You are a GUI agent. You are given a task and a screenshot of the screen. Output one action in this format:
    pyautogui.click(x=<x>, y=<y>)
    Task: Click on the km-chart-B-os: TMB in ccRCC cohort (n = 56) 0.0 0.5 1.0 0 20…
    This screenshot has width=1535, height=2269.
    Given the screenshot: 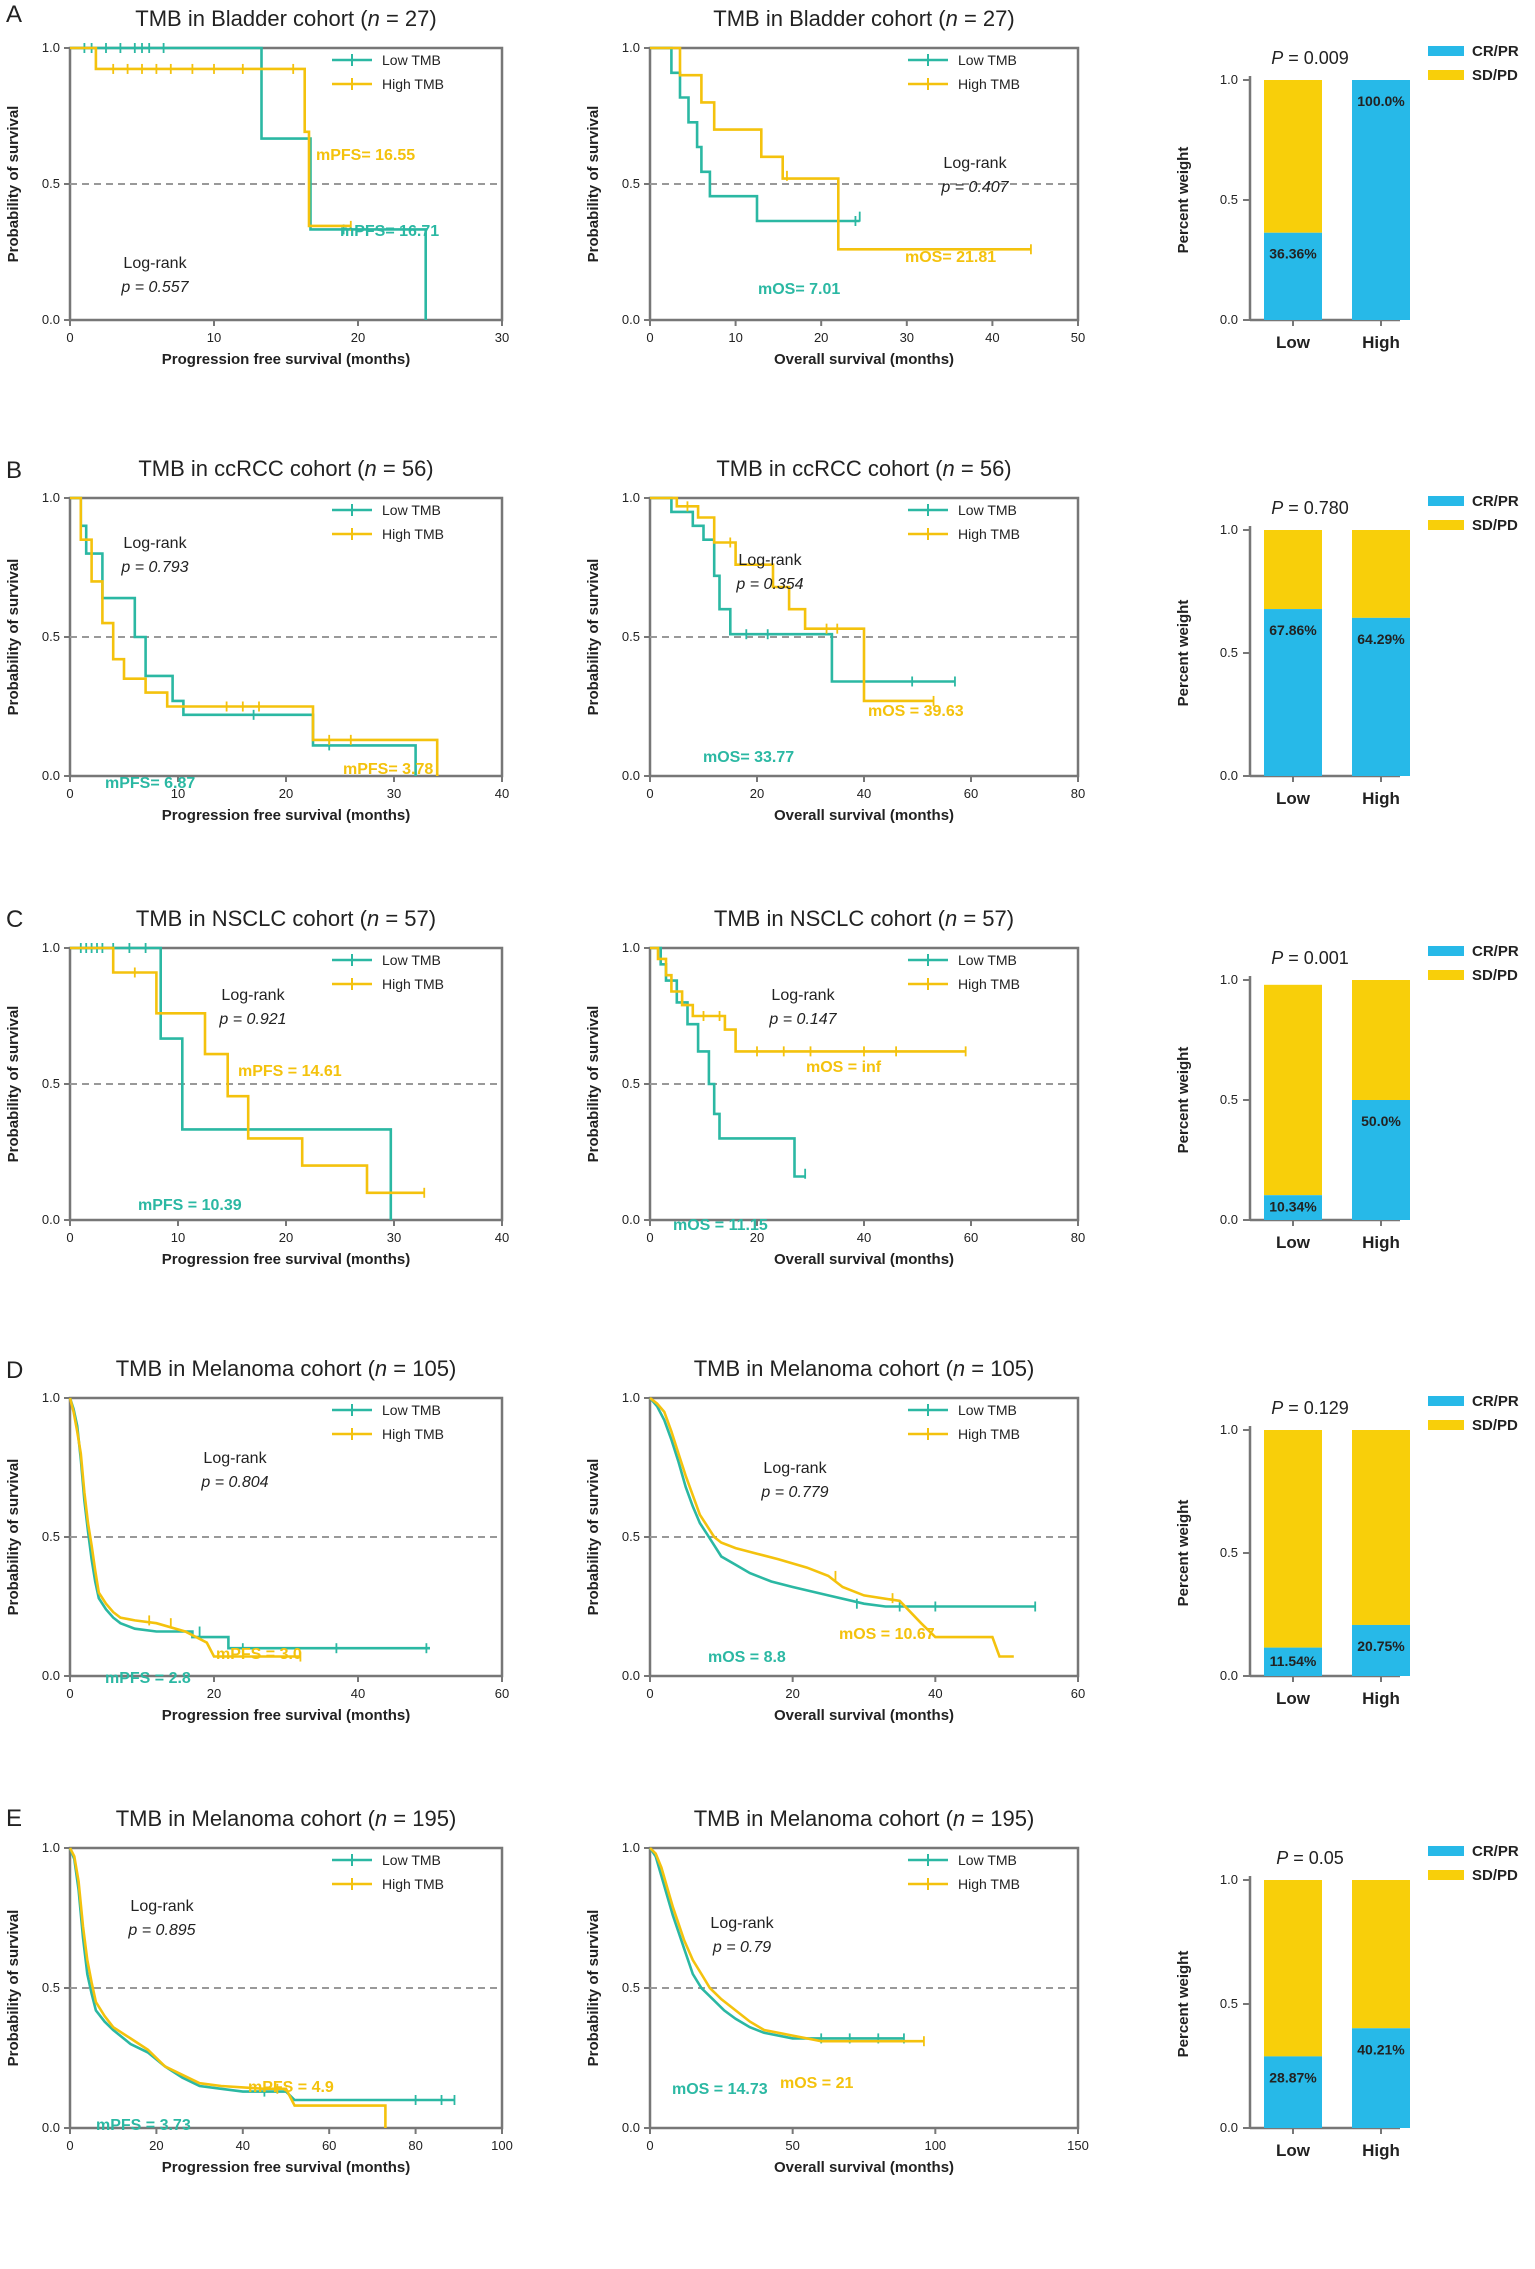 What is the action you would take?
    pyautogui.click(x=835, y=640)
    